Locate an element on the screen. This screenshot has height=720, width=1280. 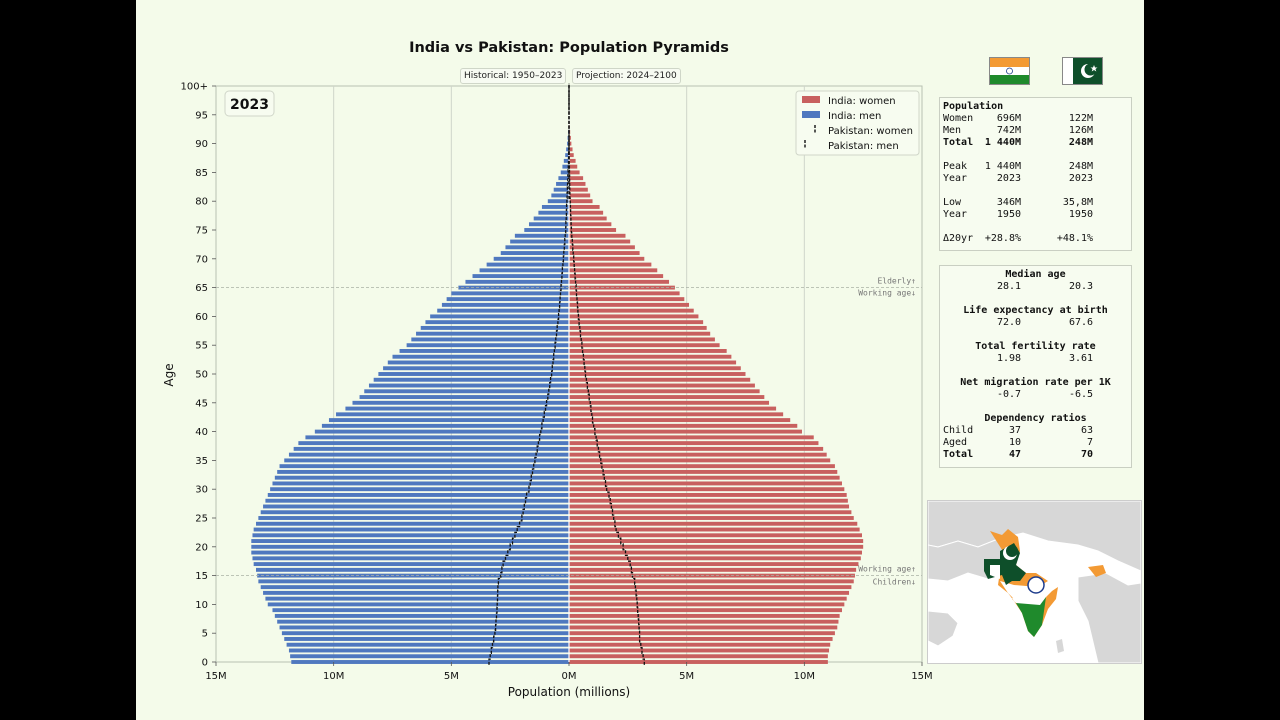
y-tick-label: 45 is located at coordinates (201, 403).